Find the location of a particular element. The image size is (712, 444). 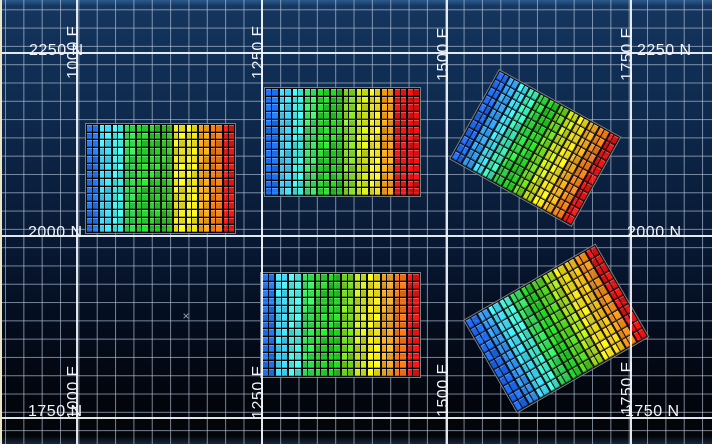

block-model-bottom-middle is located at coordinates (340, 325).